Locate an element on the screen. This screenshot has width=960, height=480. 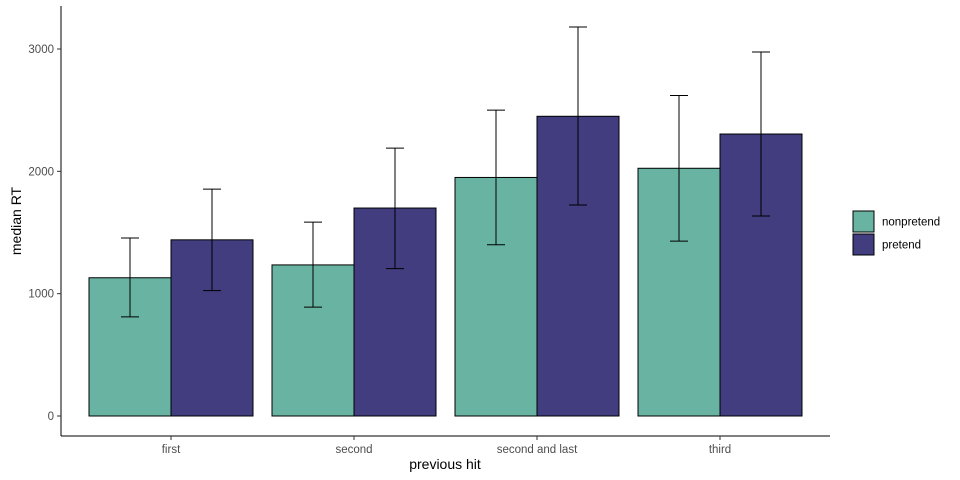
legend-swatch-pretend is located at coordinates (863, 244).